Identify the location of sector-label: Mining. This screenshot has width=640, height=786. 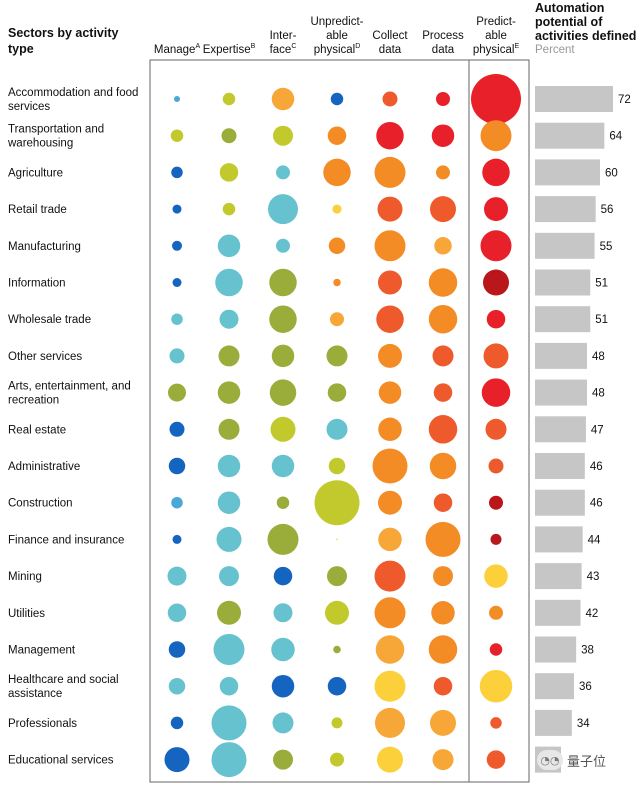
(25, 577).